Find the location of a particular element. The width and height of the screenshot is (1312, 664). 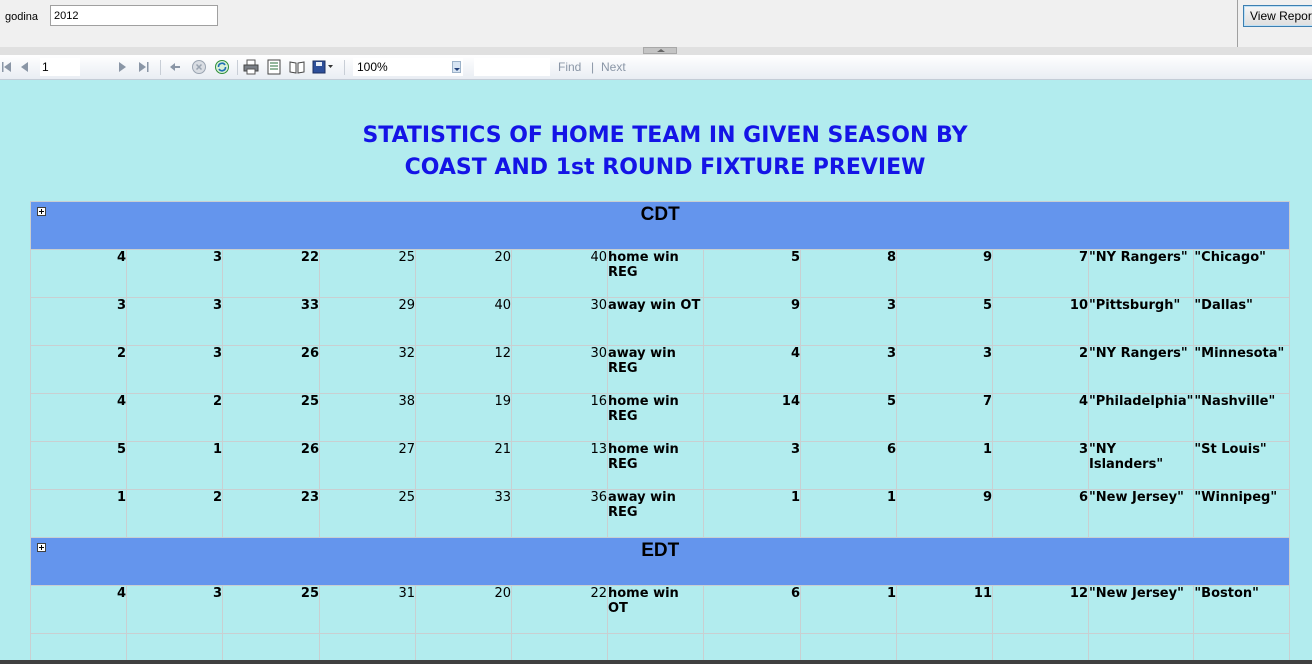

first-page-icon is located at coordinates (7, 67).